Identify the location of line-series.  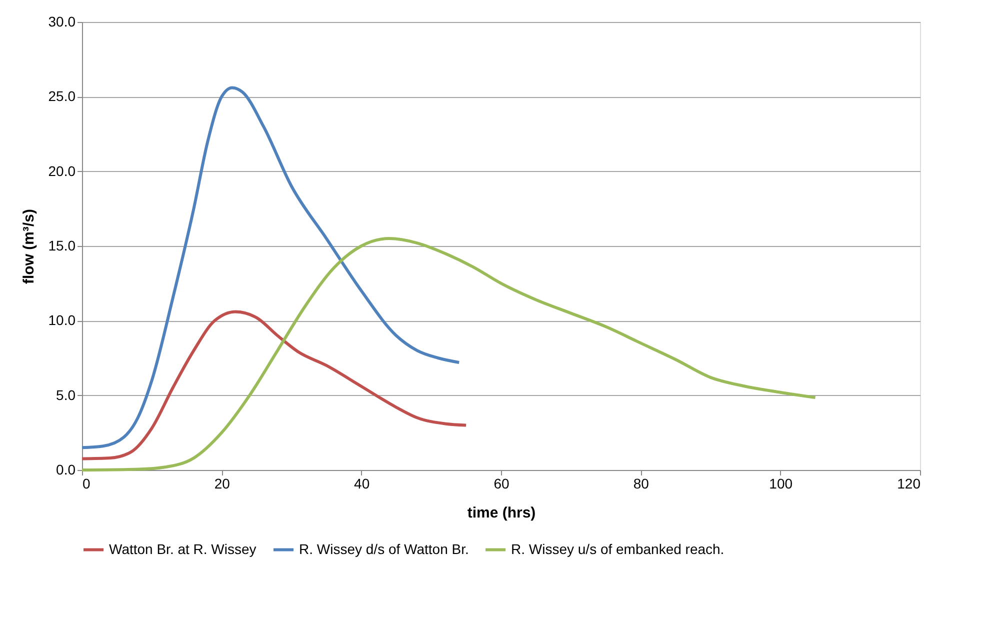
(274, 385).